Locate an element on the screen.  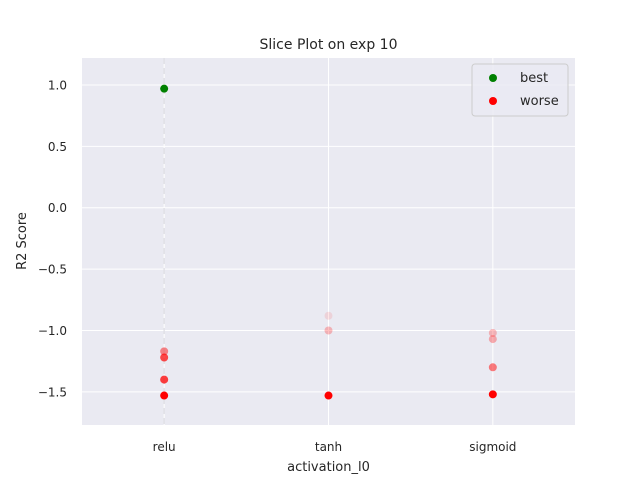
x-tick-label-relu: relu is located at coordinates (164, 447).